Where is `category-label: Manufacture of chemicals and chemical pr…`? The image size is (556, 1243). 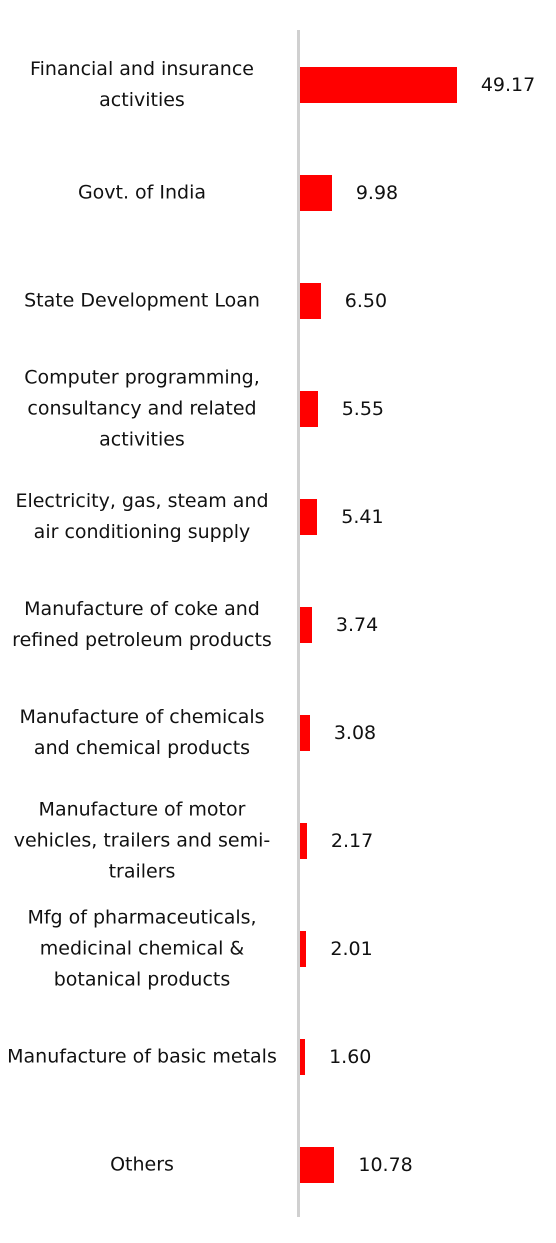 category-label: Manufacture of chemicals and chemical pr… is located at coordinates (142, 732).